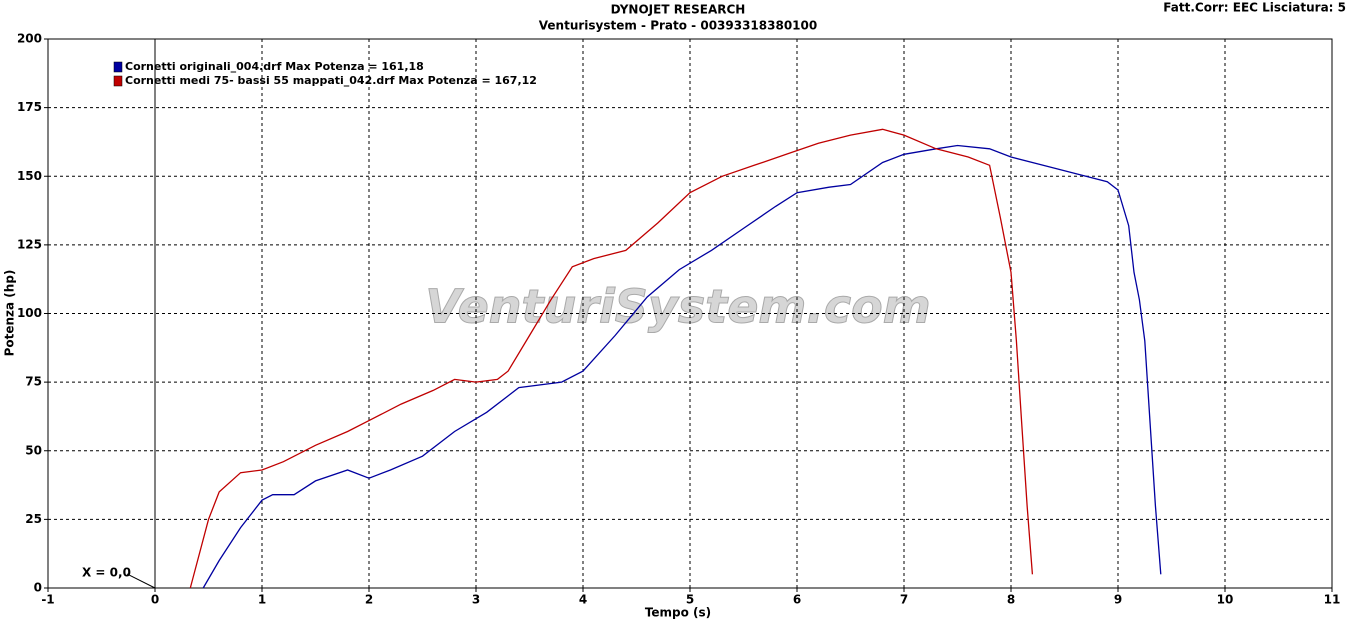 The width and height of the screenshot is (1357, 621). I want to click on x-tick-label: 0, so click(155, 600).